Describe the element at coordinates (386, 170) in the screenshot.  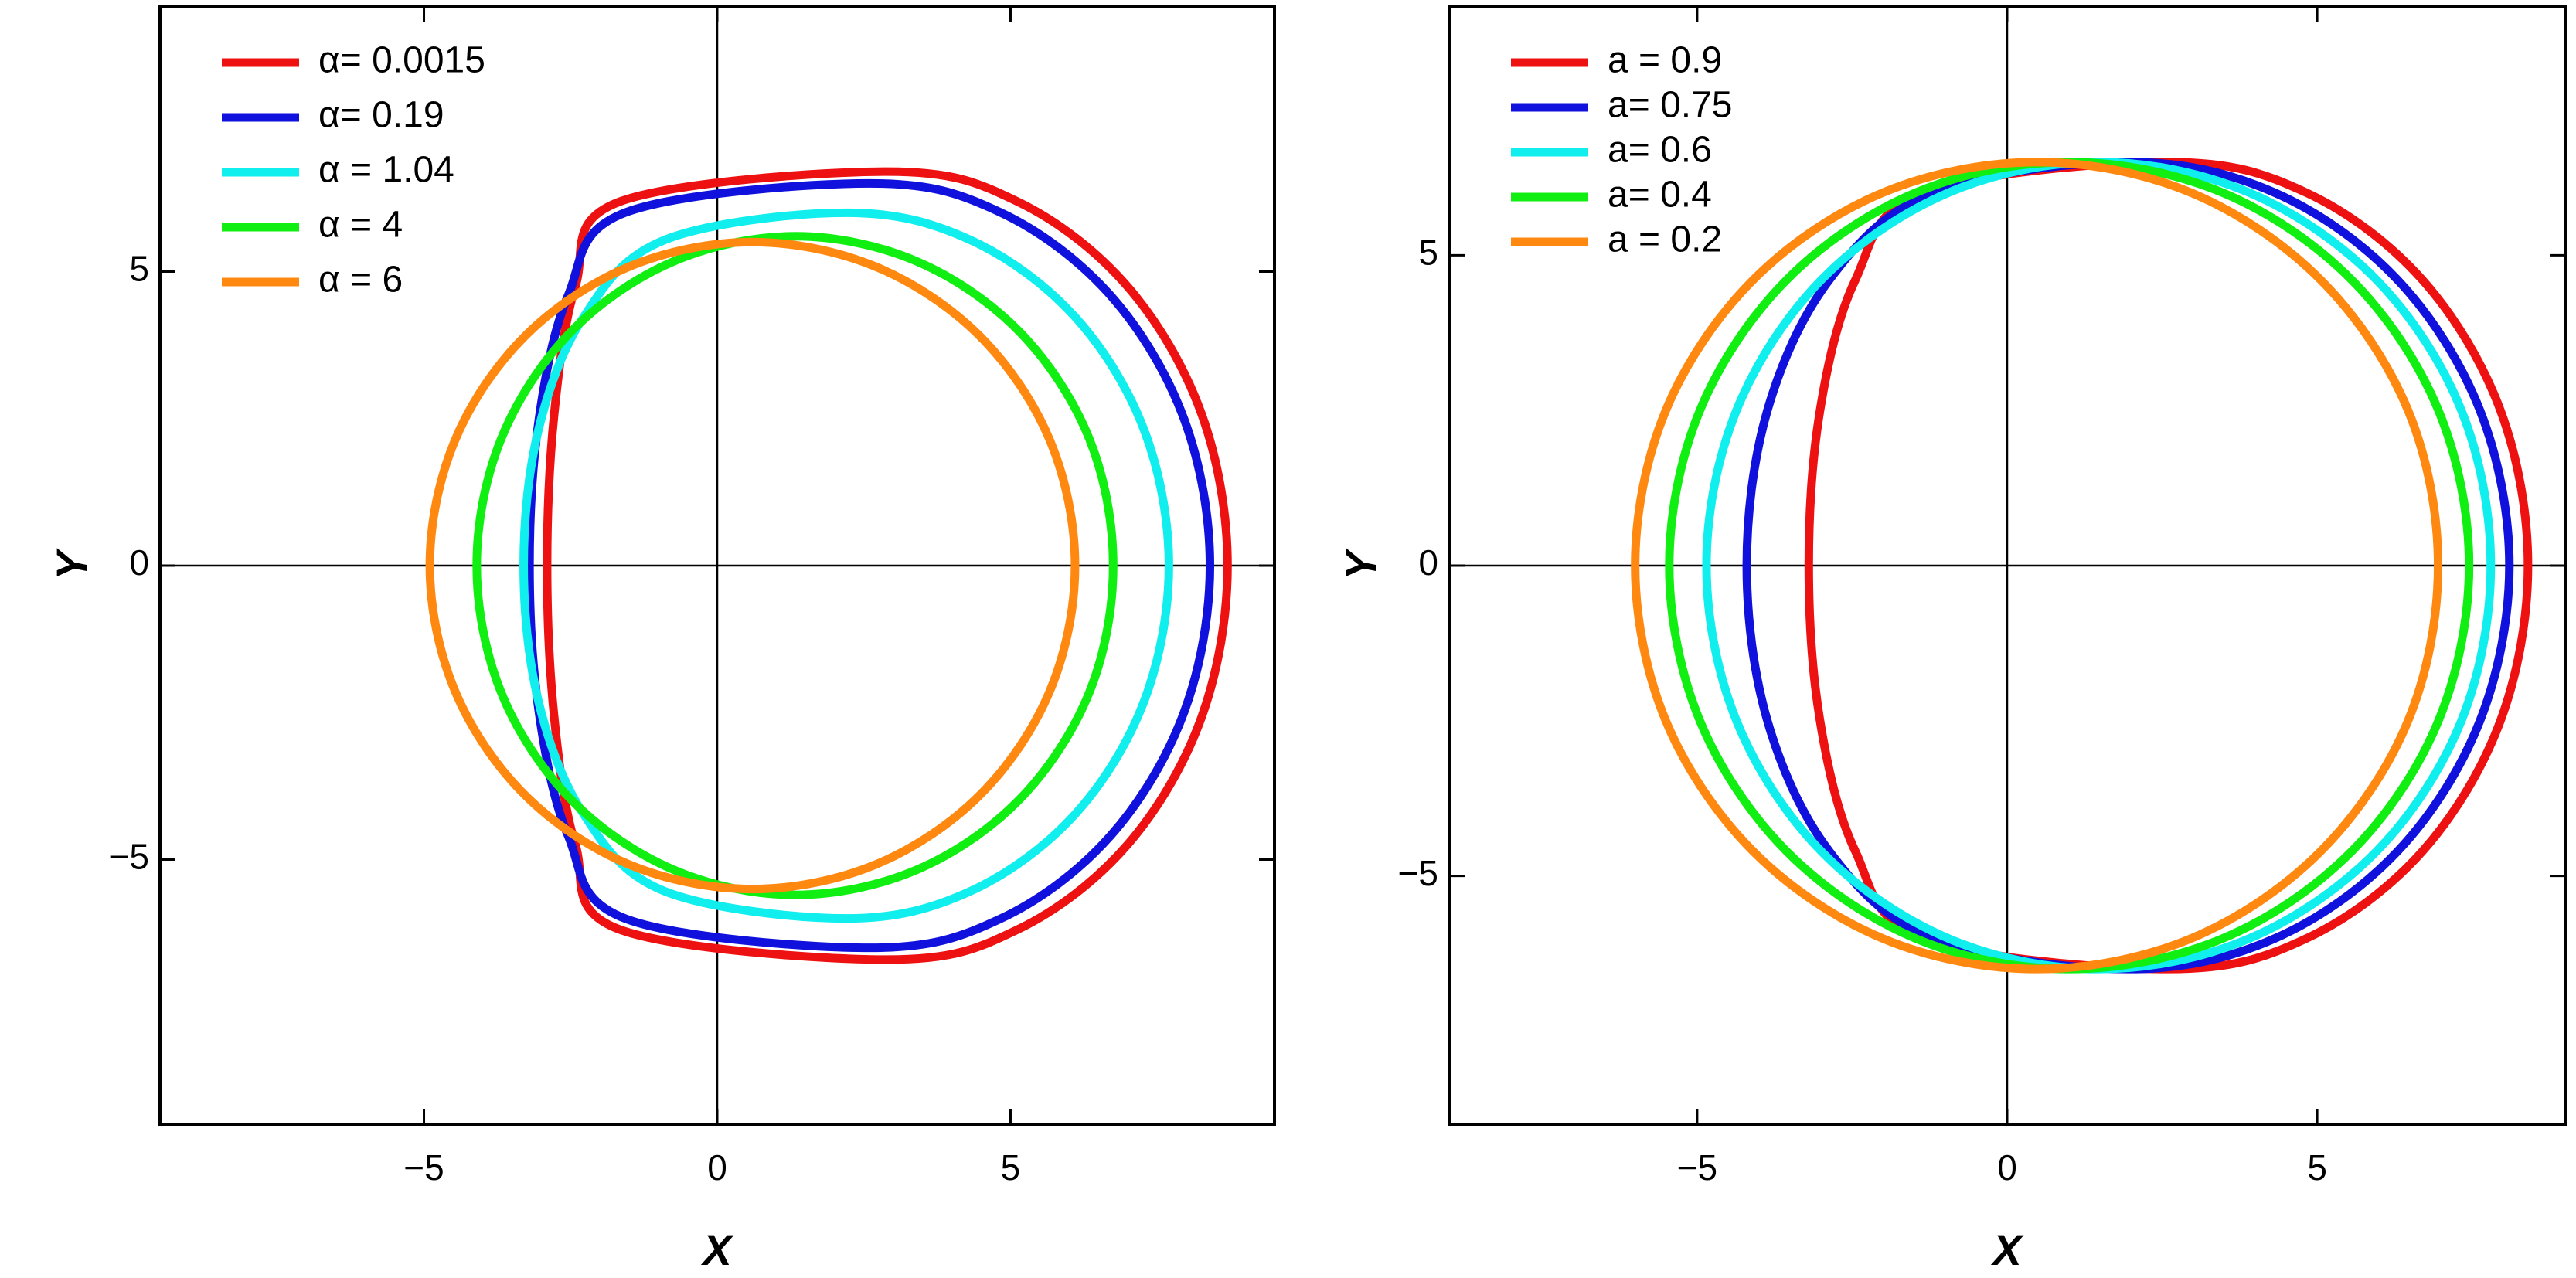
I see `legend-label: α = 1.04` at that location.